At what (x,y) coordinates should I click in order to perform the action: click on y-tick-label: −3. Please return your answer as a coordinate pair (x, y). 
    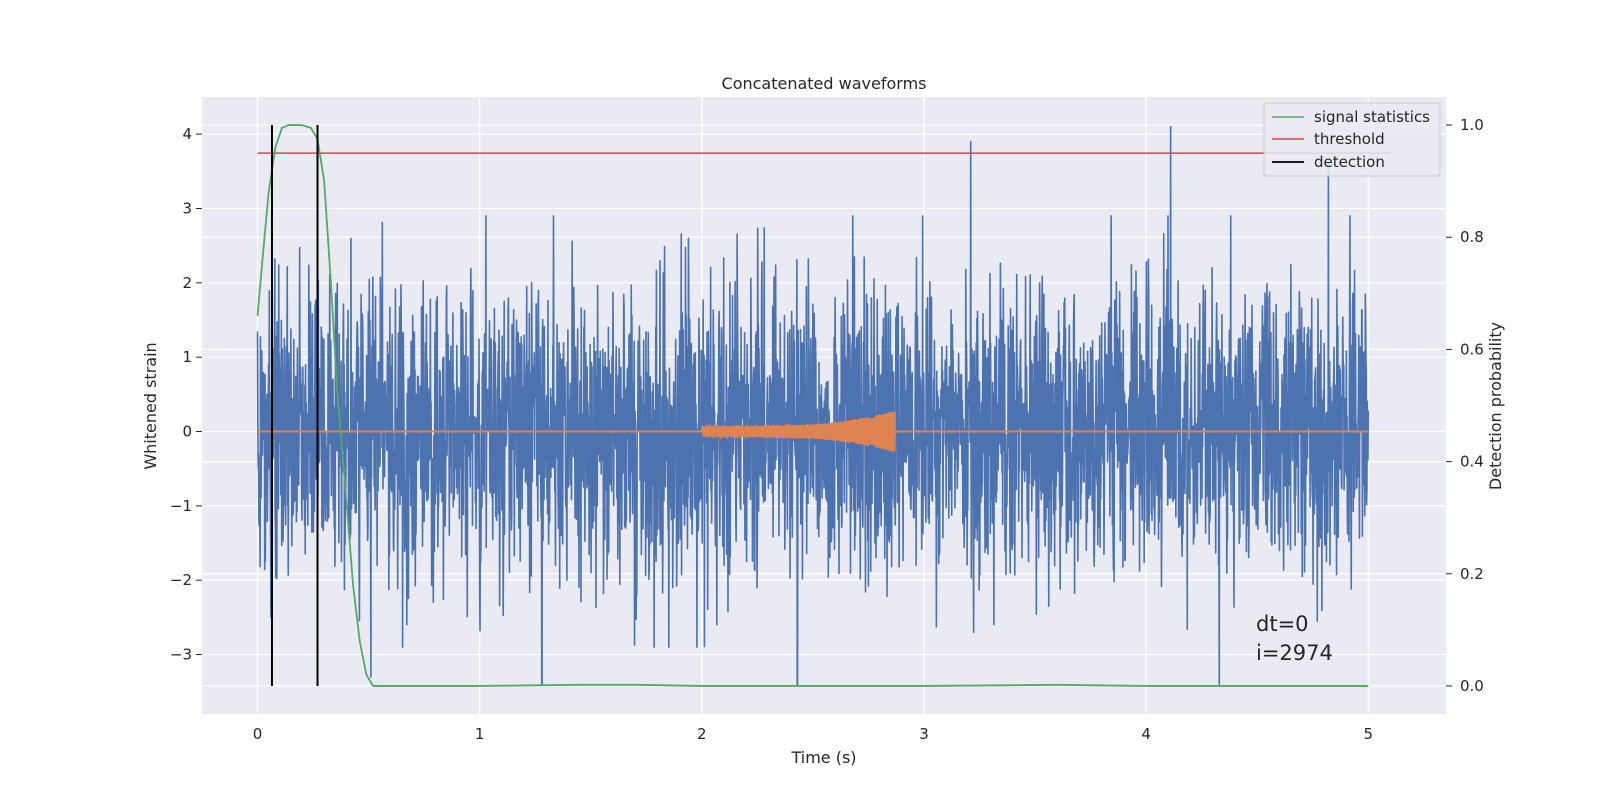
    Looking at the image, I should click on (181, 655).